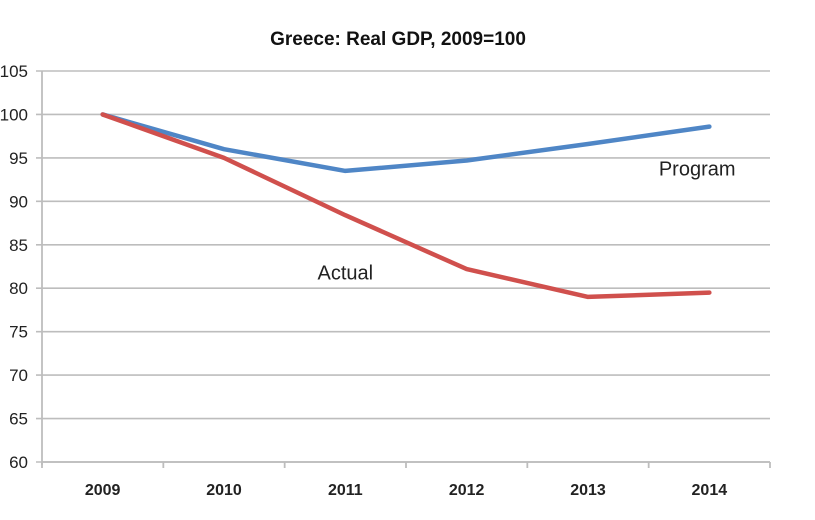 This screenshot has height=520, width=815. Describe the element at coordinates (398, 39) in the screenshot. I see `chart-title: Greece: Real GDP, 2009=100` at that location.